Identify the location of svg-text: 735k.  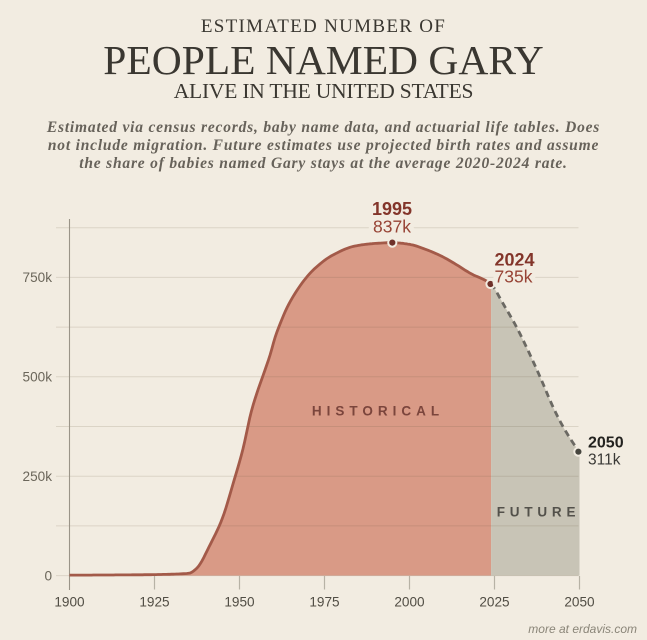
(514, 277).